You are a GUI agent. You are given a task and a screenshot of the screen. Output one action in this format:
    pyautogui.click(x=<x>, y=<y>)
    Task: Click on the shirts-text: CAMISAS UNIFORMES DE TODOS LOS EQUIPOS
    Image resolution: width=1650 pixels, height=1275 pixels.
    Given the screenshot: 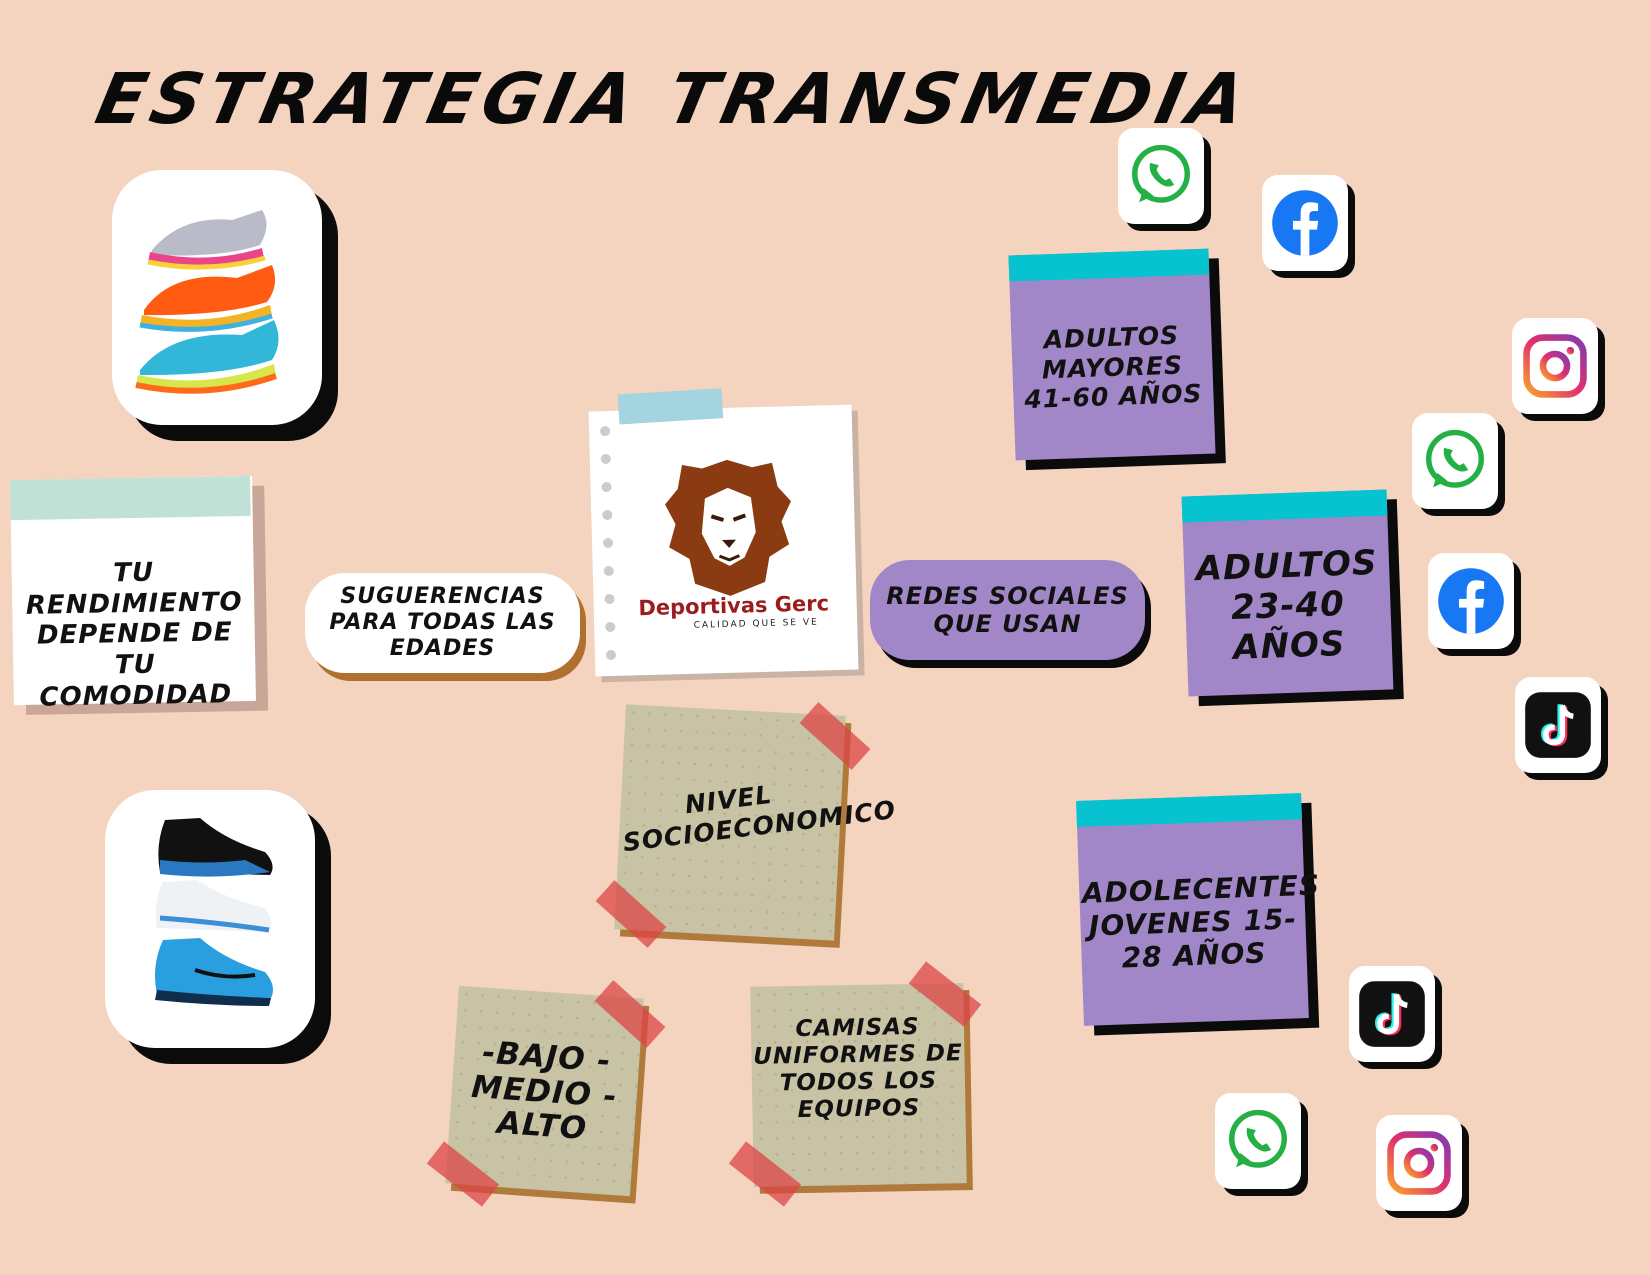 What is the action you would take?
    pyautogui.click(x=858, y=1068)
    